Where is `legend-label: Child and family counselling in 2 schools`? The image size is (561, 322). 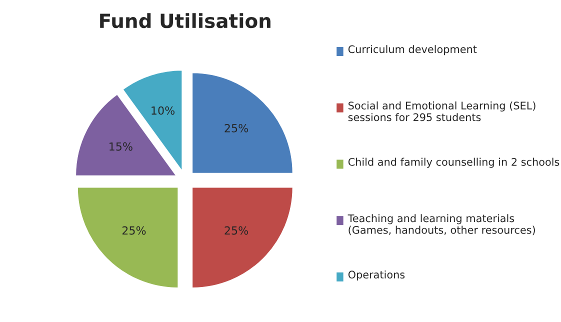
legend-label: Child and family counselling in 2 schools is located at coordinates (454, 163).